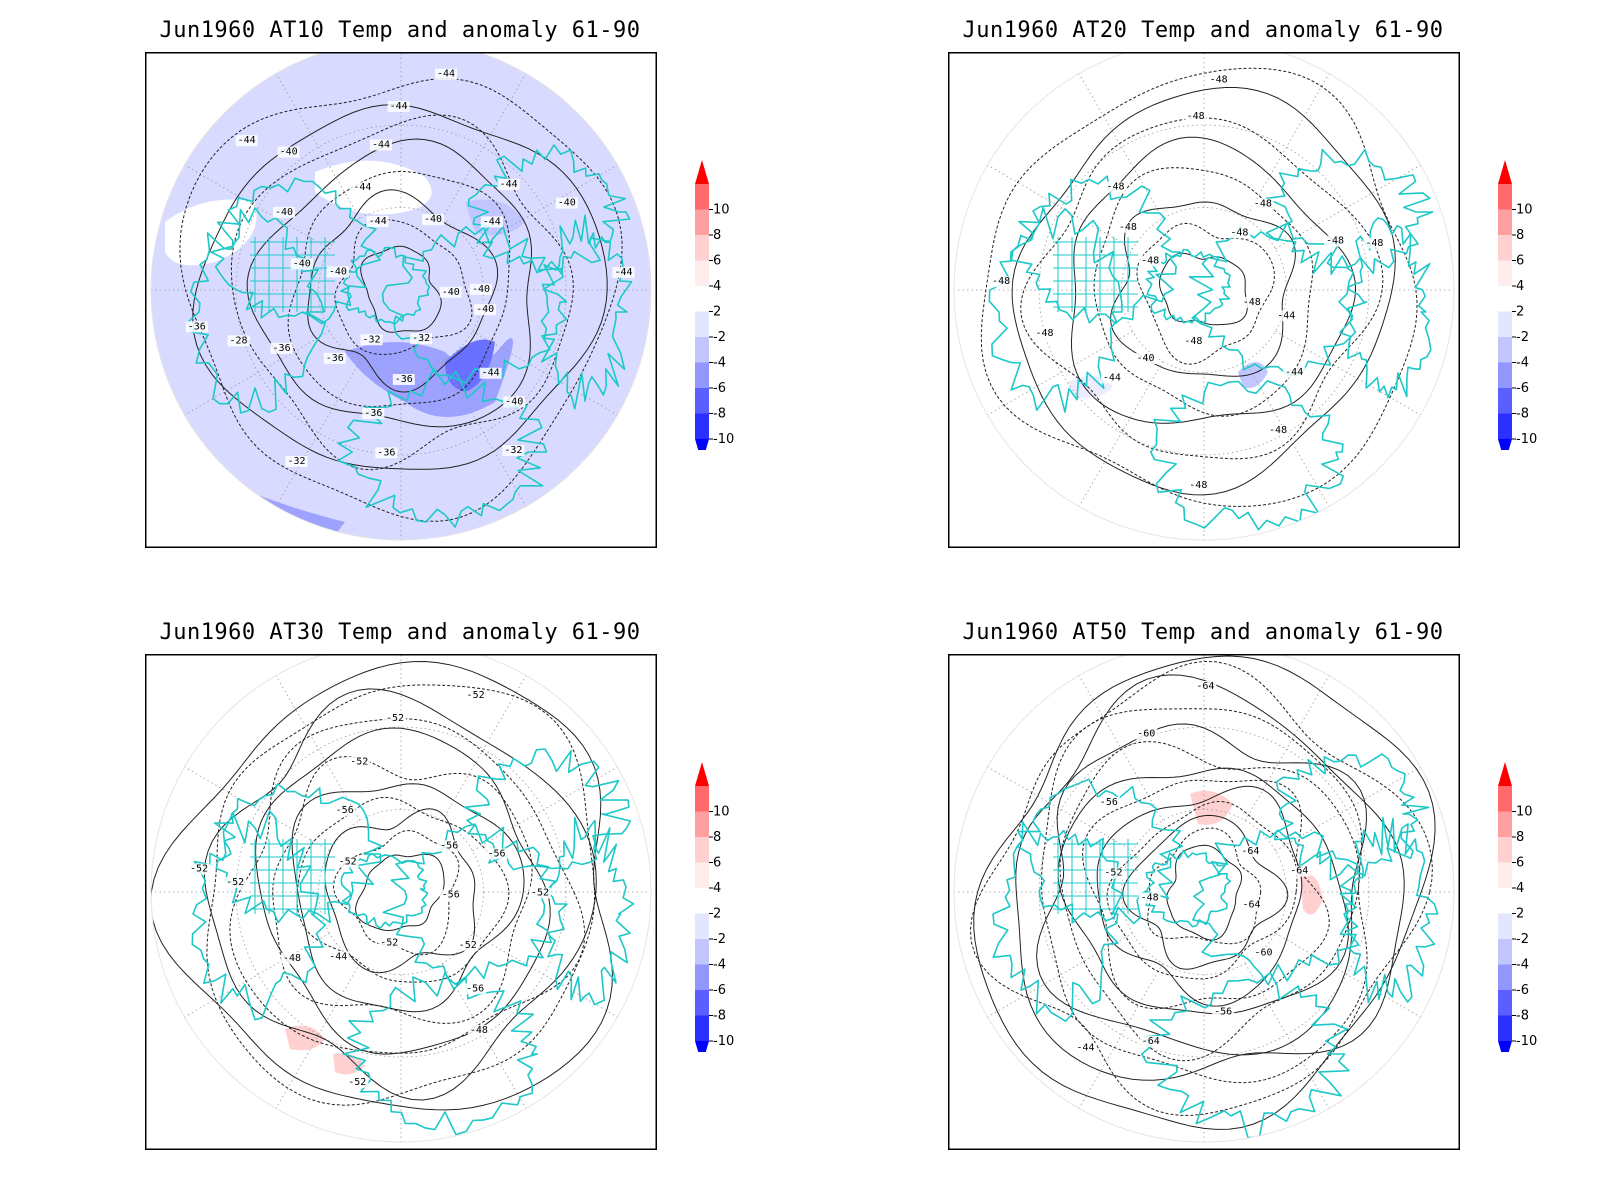 The height and width of the screenshot is (1200, 1600). Describe the element at coordinates (1520, 286) in the screenshot. I see `colorbar-label: 4` at that location.